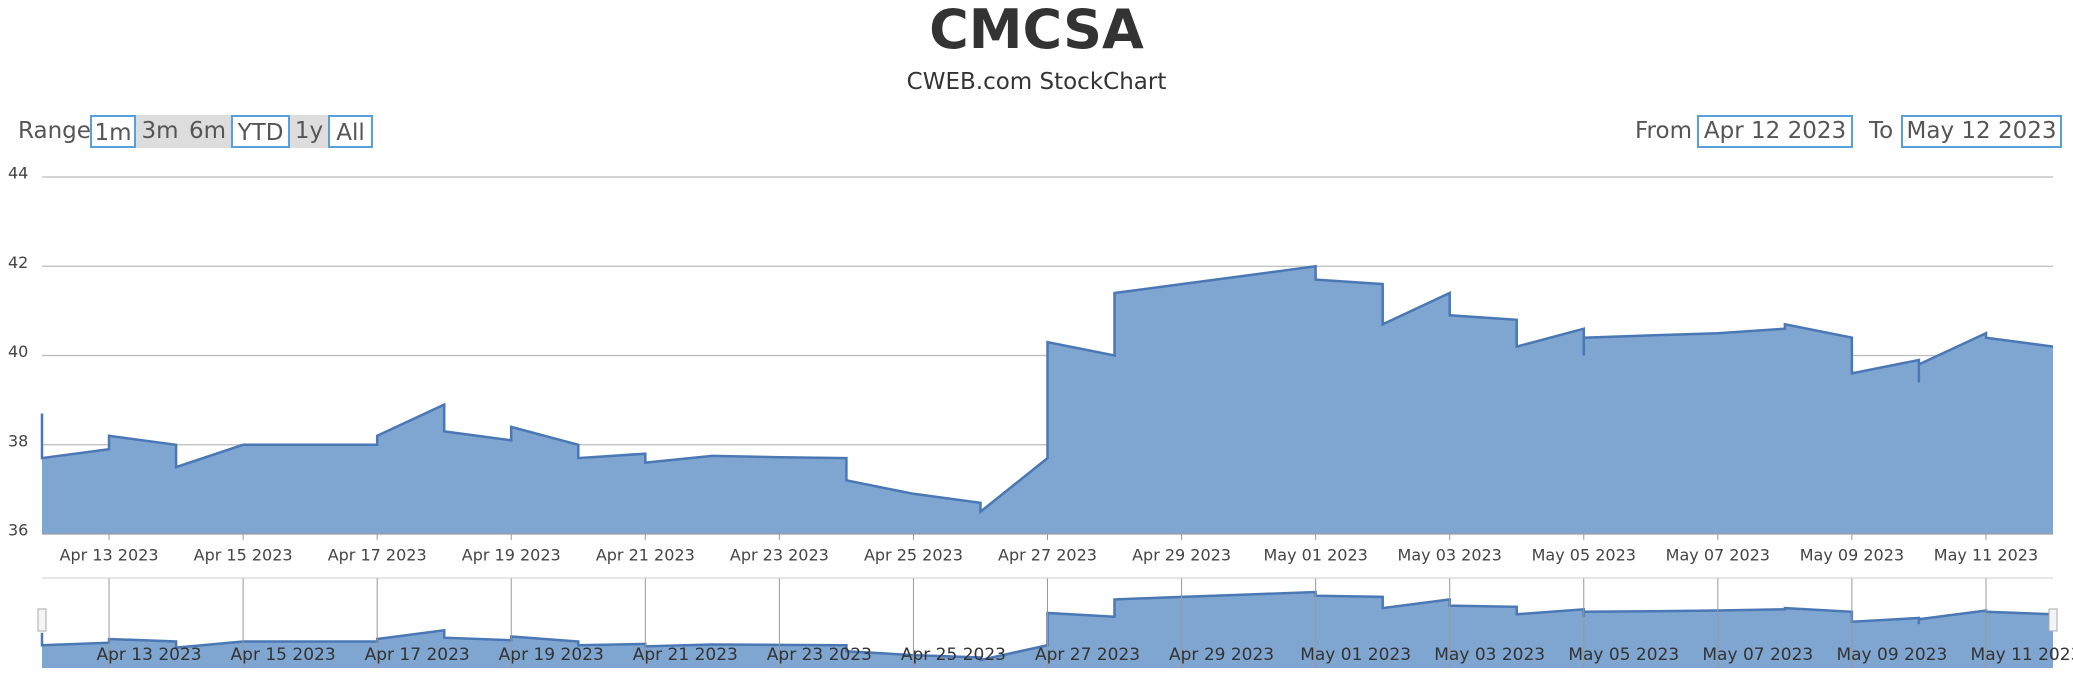  What do you see at coordinates (913, 555) in the screenshot?
I see `x-tick-label: Apr 25 2023` at bounding box center [913, 555].